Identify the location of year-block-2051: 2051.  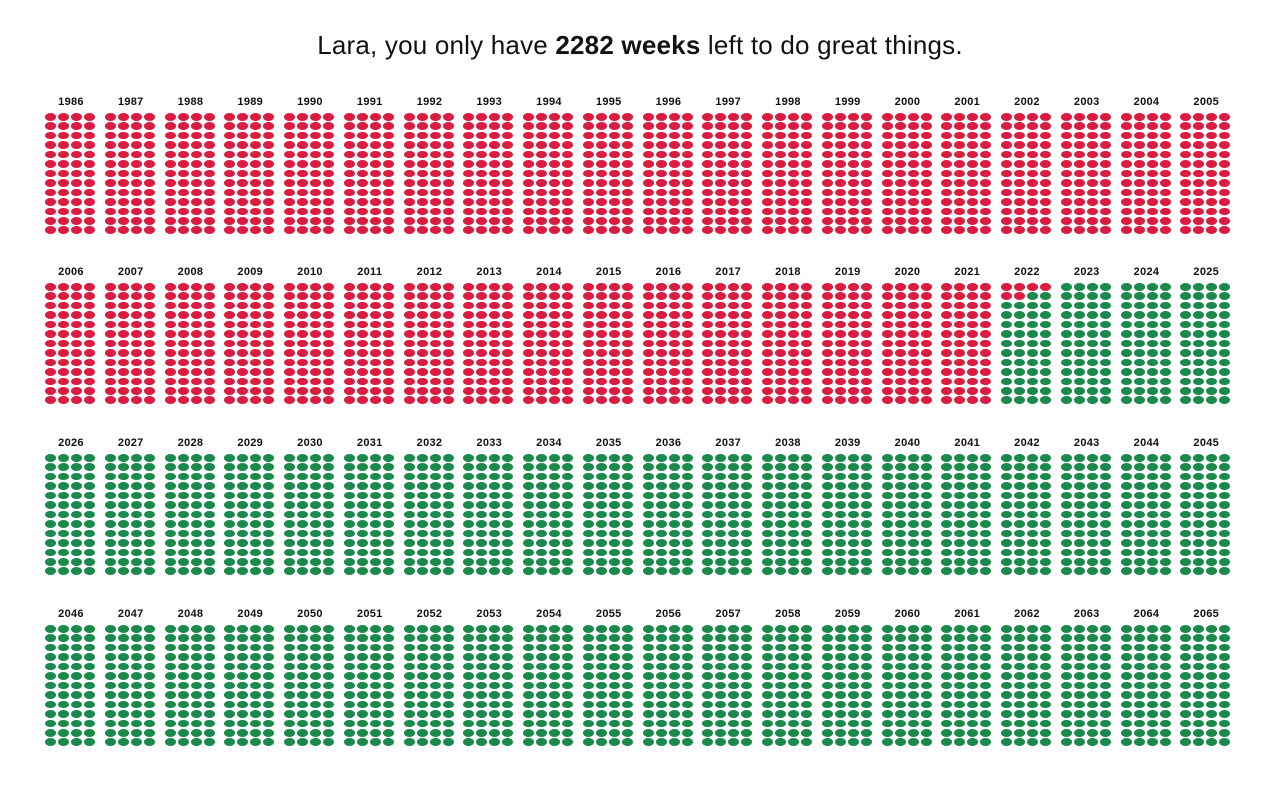
(369, 678).